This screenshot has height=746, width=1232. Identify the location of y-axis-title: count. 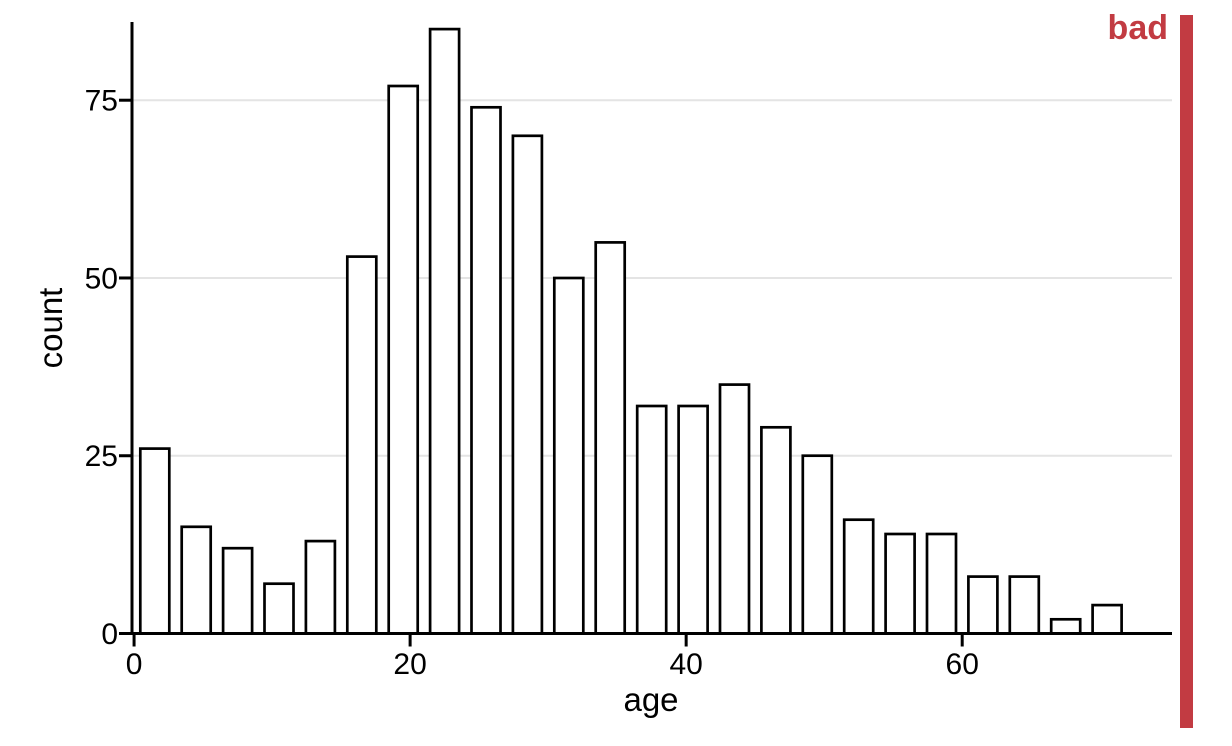
(50, 328).